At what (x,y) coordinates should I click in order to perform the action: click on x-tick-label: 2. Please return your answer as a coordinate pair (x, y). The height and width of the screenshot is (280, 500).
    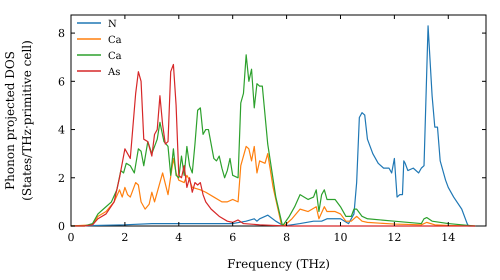
    Looking at the image, I should click on (124, 237).